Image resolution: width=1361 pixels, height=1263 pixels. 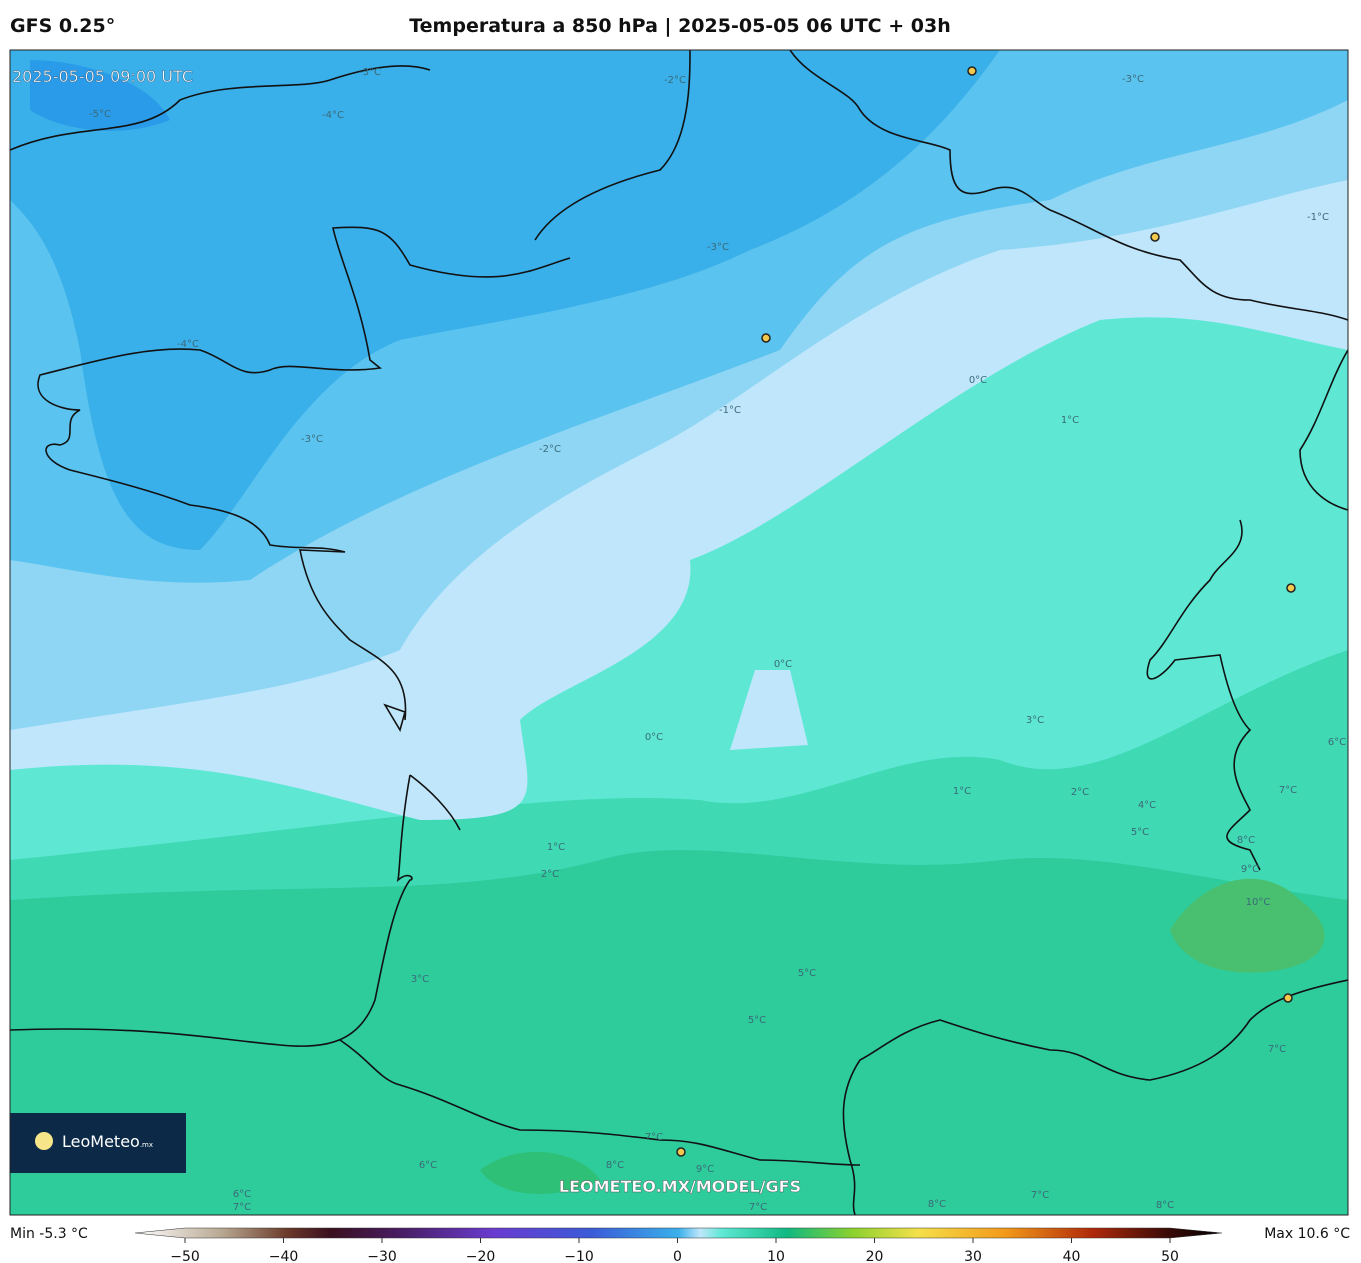 I want to click on logo-text: LeoMeteo, so click(x=101, y=1141).